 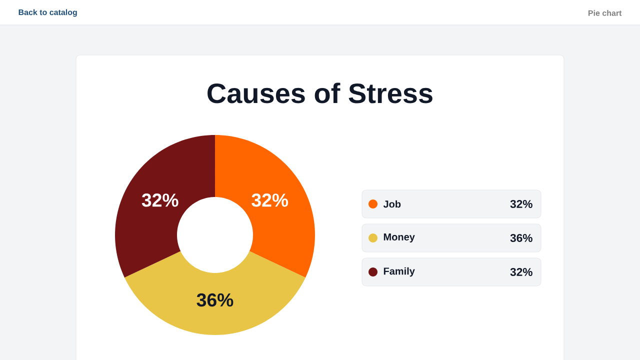 What do you see at coordinates (320, 93) in the screenshot?
I see `chart-title: Causes of Stress` at bounding box center [320, 93].